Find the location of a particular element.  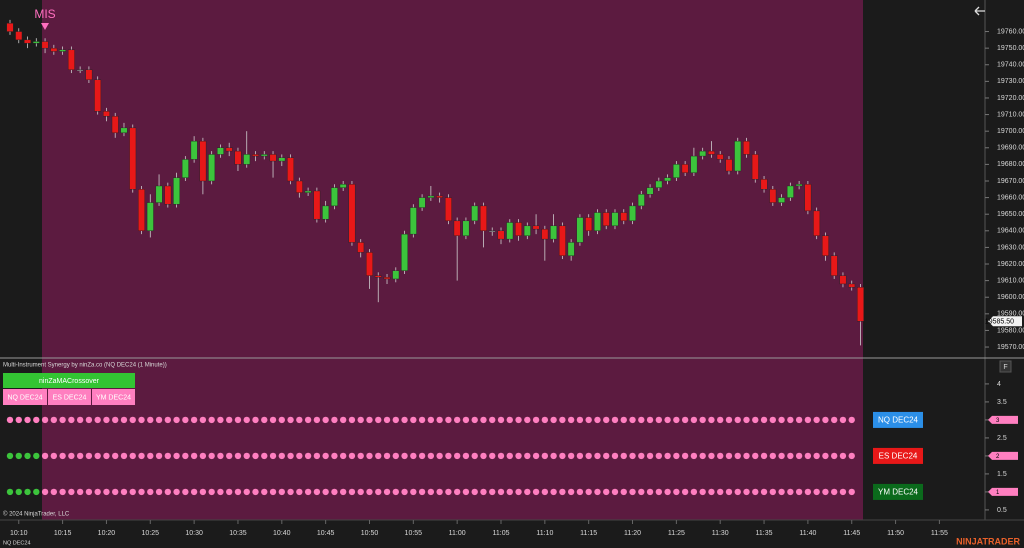

panel-button-label: F is located at coordinates (1005, 367).